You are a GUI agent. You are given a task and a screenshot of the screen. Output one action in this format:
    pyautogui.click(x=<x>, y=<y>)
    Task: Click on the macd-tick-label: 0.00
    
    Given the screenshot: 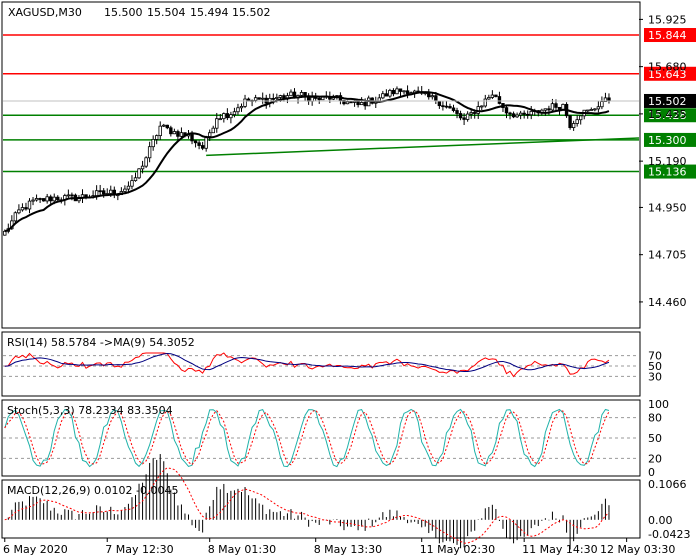 What is the action you would take?
    pyautogui.click(x=660, y=520)
    